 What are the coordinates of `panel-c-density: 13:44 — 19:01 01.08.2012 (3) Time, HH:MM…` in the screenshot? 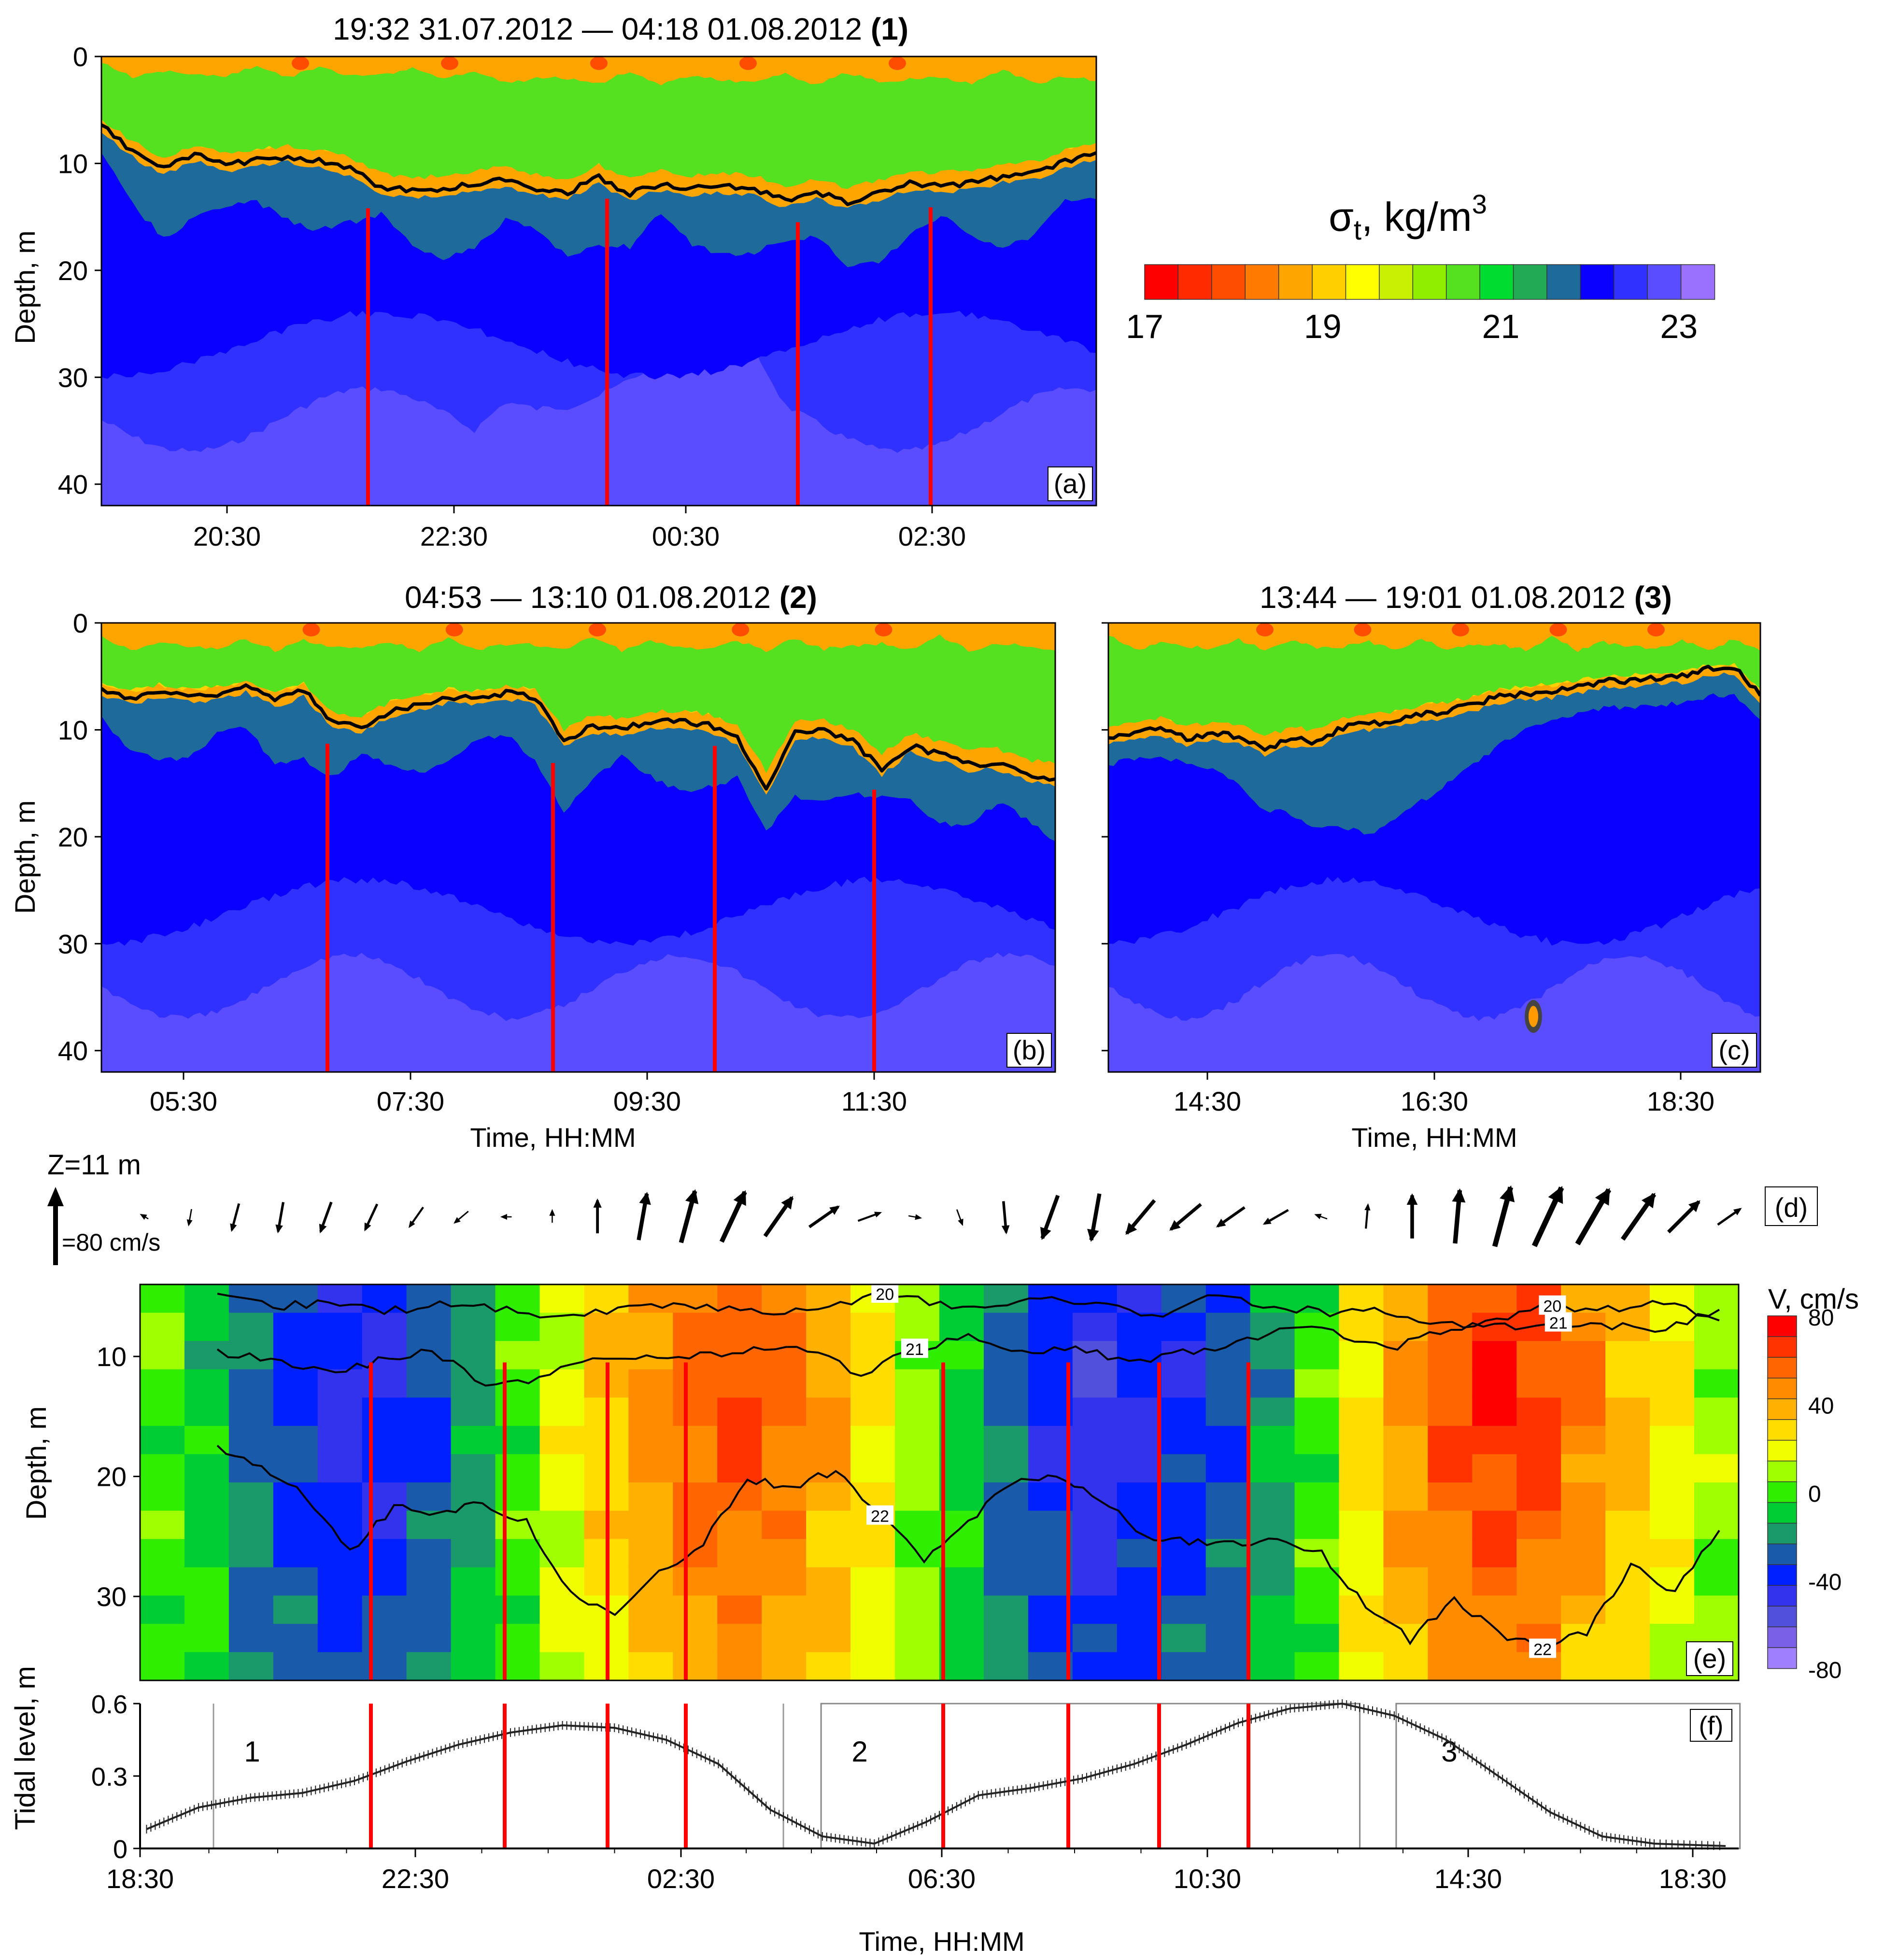 It's located at (1431, 866).